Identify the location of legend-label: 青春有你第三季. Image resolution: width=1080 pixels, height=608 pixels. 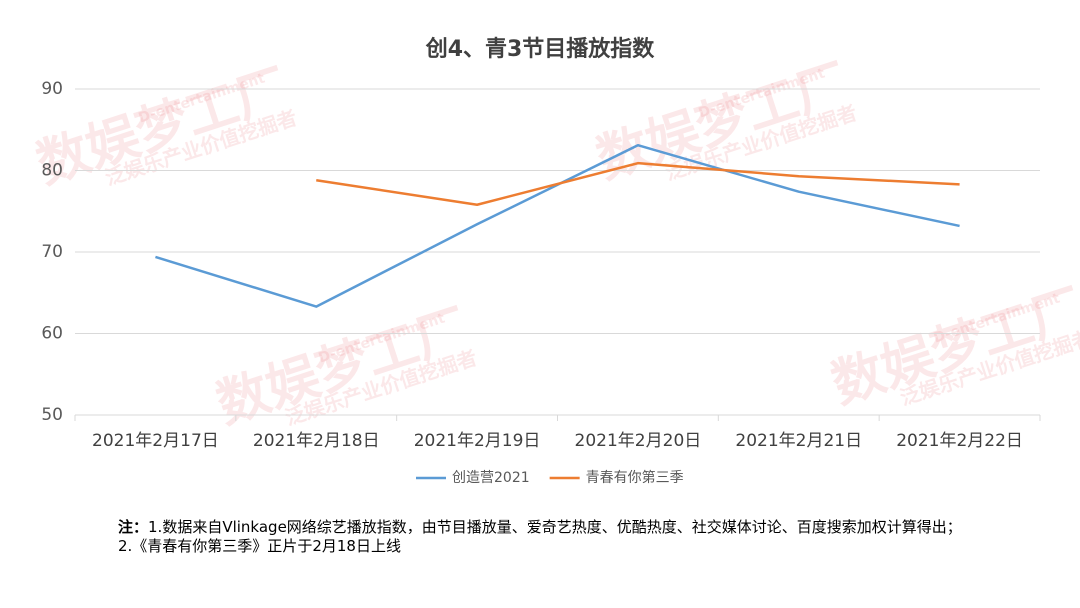
(635, 477).